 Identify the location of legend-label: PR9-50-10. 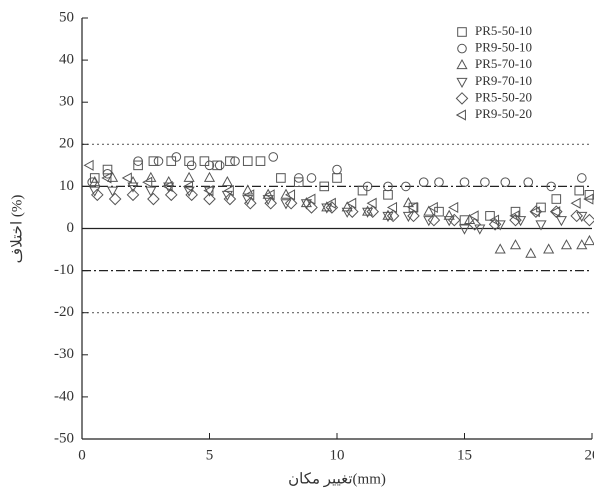
(503, 47).